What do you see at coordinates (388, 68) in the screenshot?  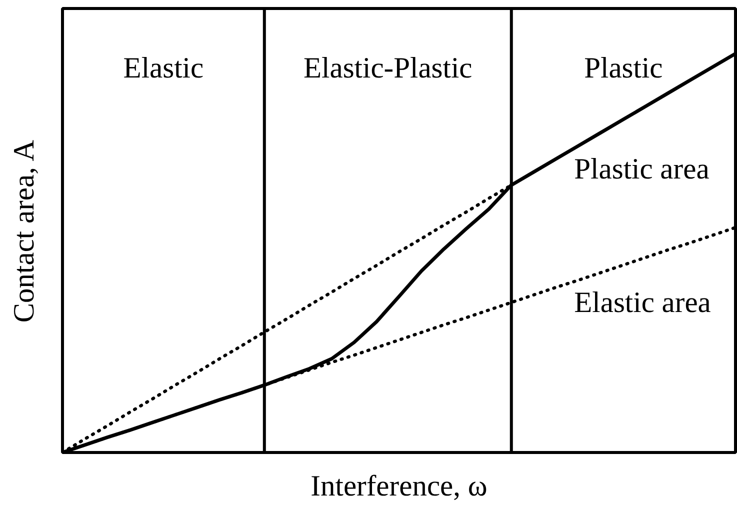 I see `annotation: Elastic-Plastic` at bounding box center [388, 68].